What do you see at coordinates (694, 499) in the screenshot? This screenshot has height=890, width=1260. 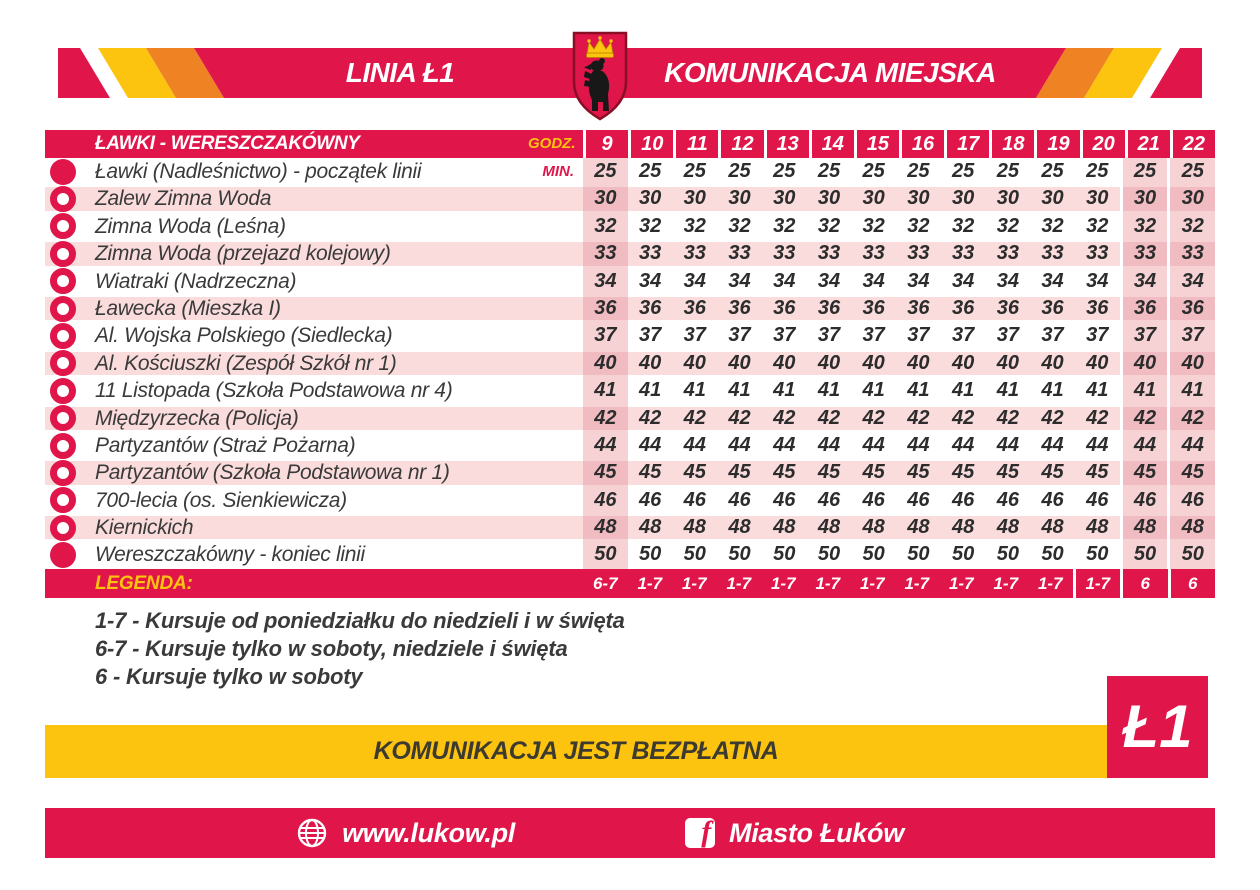 I see `time-cell-h11: 46` at bounding box center [694, 499].